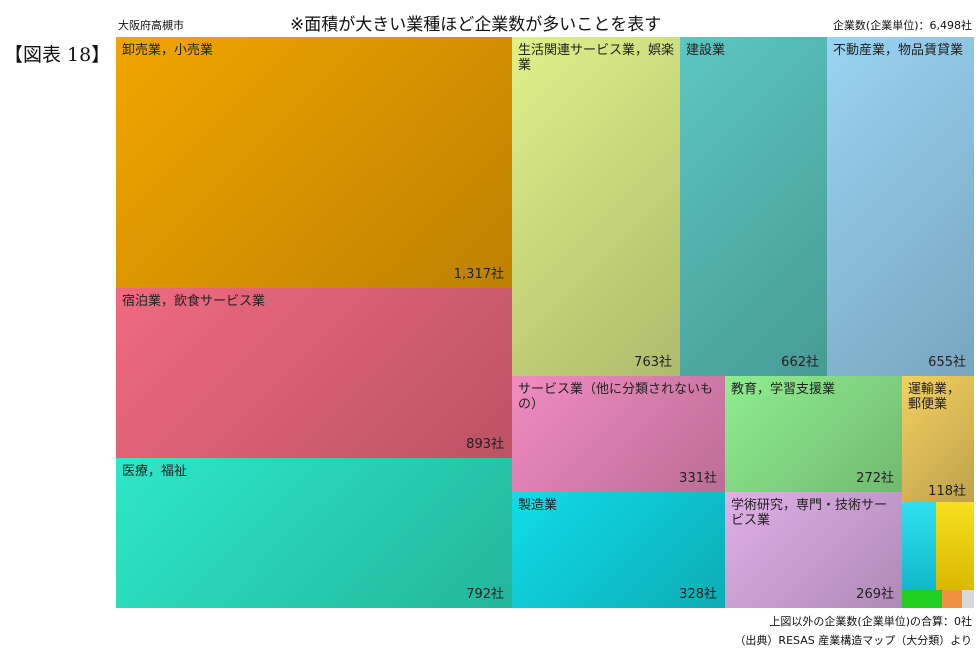  Describe the element at coordinates (853, 640) in the screenshot. I see `source: （出典）RESAS 産業構造マップ（大分類）より` at that location.